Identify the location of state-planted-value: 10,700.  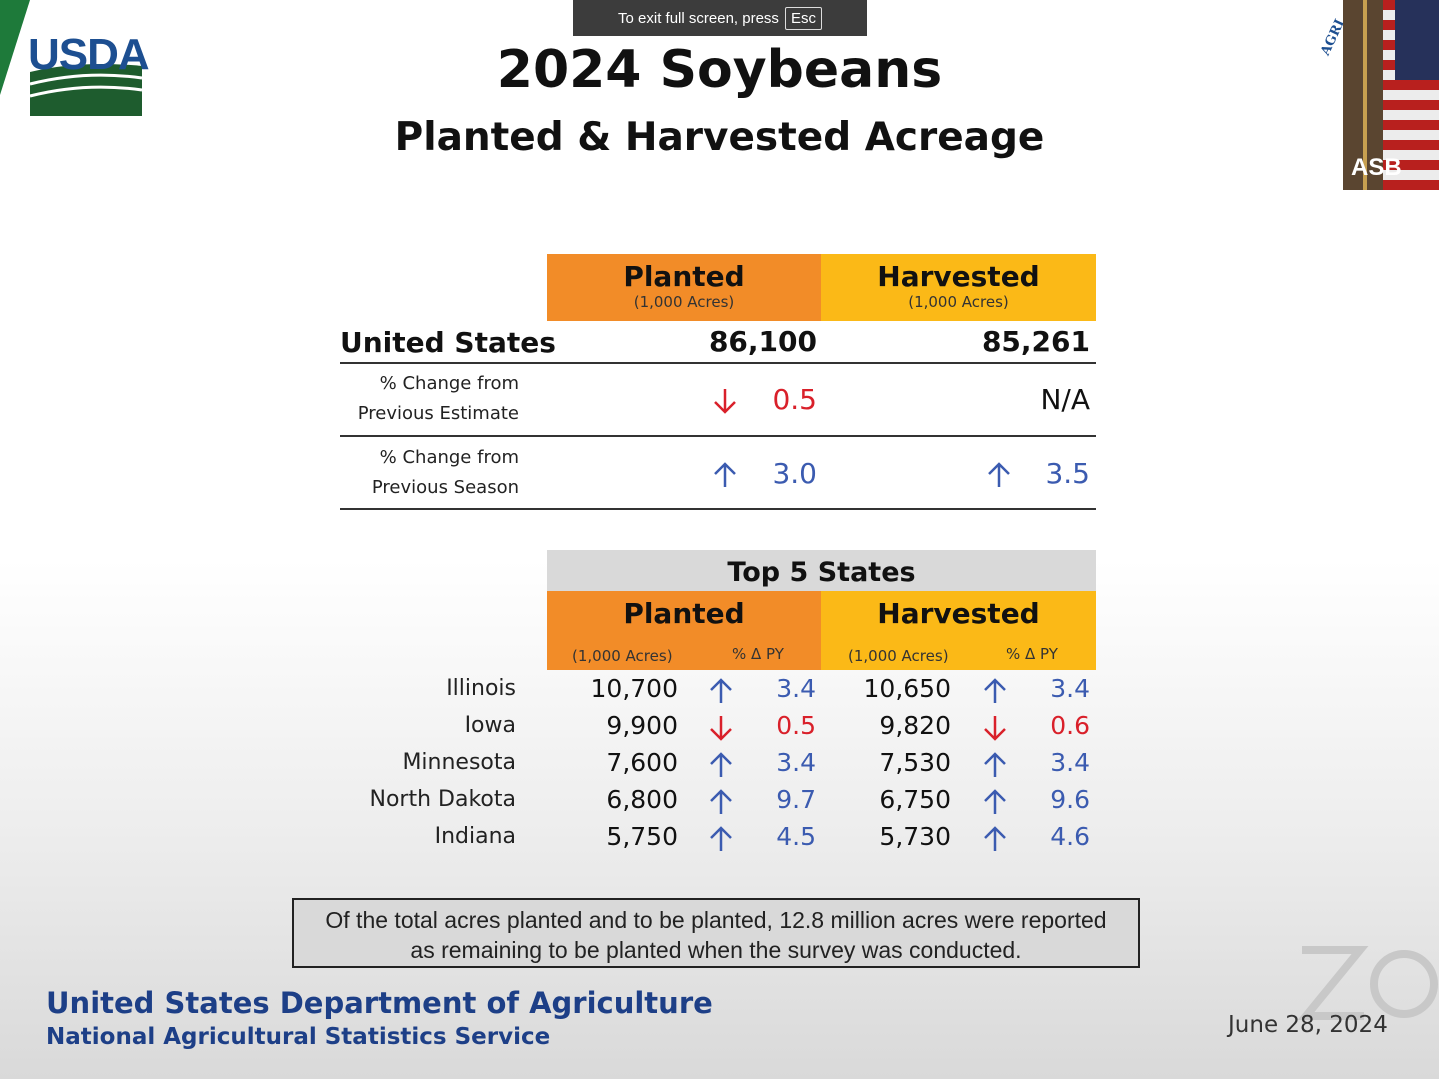
(634, 688).